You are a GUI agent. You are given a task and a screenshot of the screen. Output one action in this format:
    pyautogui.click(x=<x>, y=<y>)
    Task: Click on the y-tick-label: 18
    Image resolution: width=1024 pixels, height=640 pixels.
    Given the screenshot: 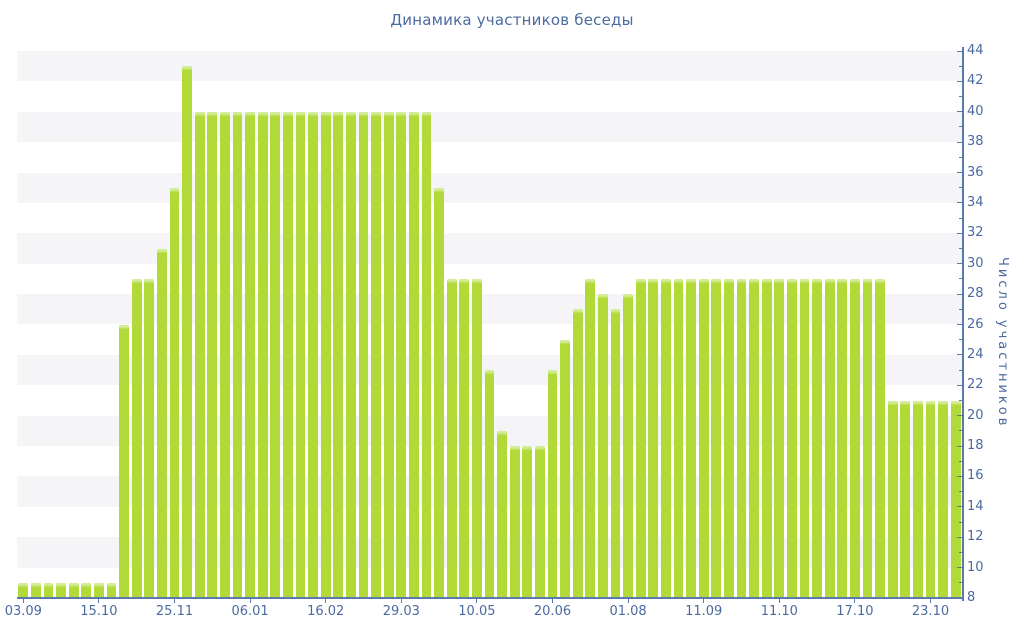 What is the action you would take?
    pyautogui.click(x=975, y=446)
    